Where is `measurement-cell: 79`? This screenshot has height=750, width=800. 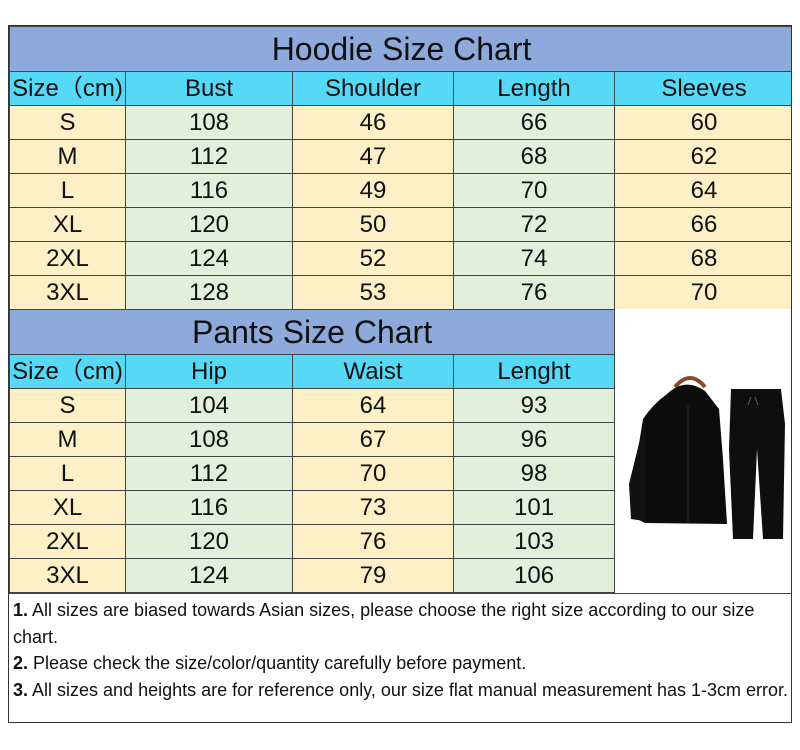
measurement-cell: 79 is located at coordinates (373, 575).